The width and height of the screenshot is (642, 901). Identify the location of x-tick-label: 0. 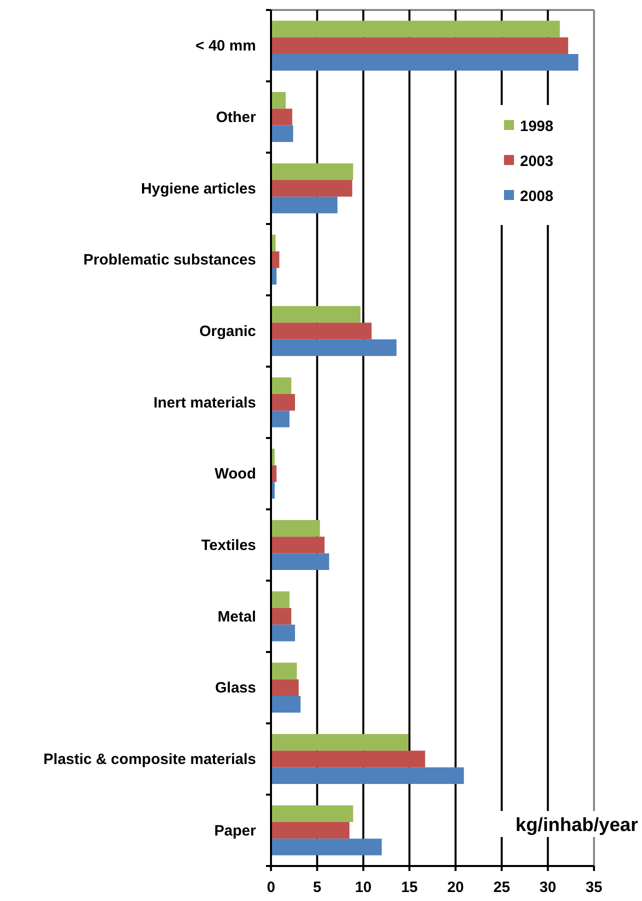
(271, 887).